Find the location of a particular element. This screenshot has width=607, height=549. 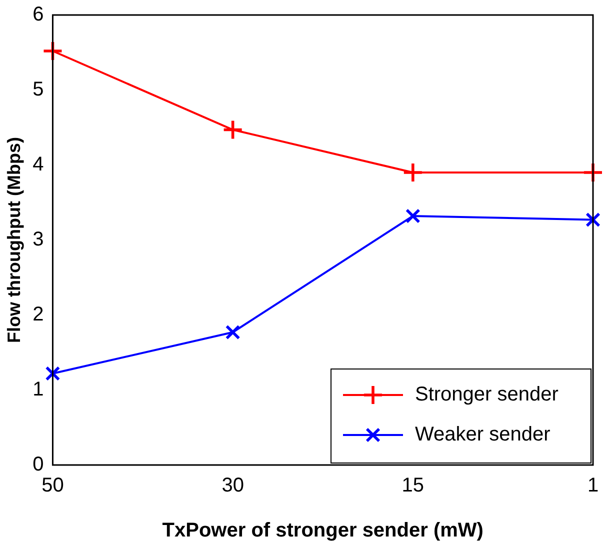

legend-label: Weaker sender is located at coordinates (483, 435).